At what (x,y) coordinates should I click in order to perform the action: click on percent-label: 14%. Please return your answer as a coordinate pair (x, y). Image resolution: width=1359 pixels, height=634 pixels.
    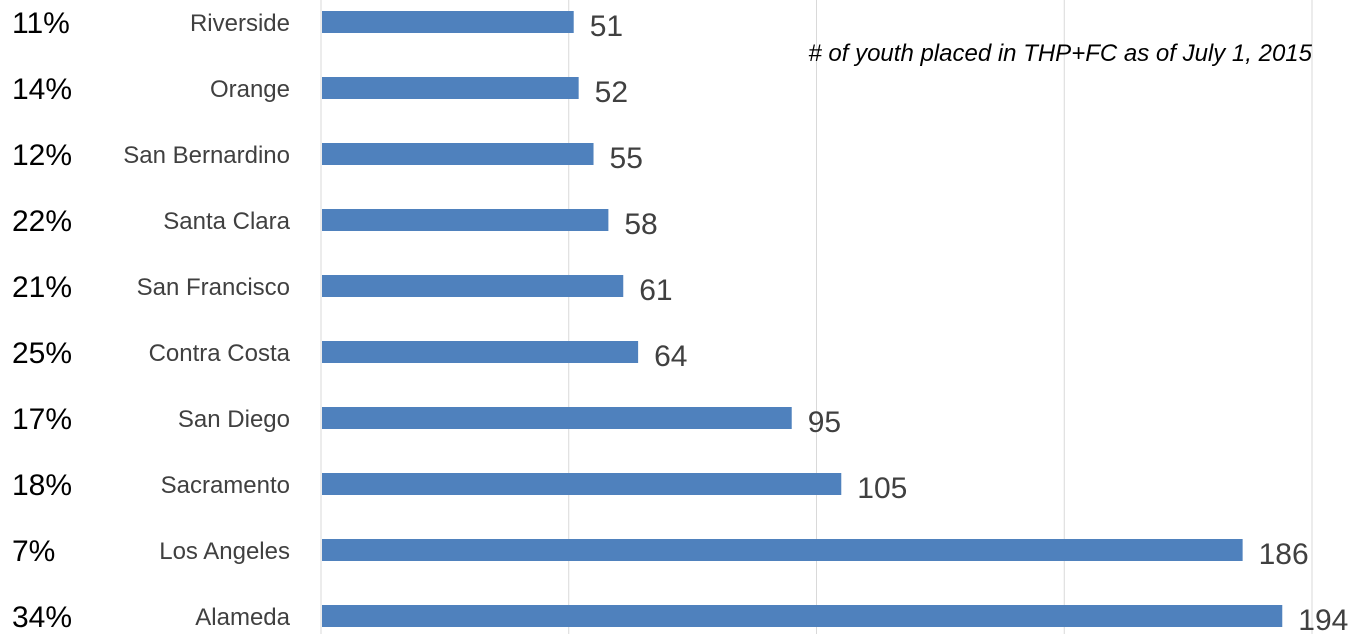
    Looking at the image, I should click on (42, 89).